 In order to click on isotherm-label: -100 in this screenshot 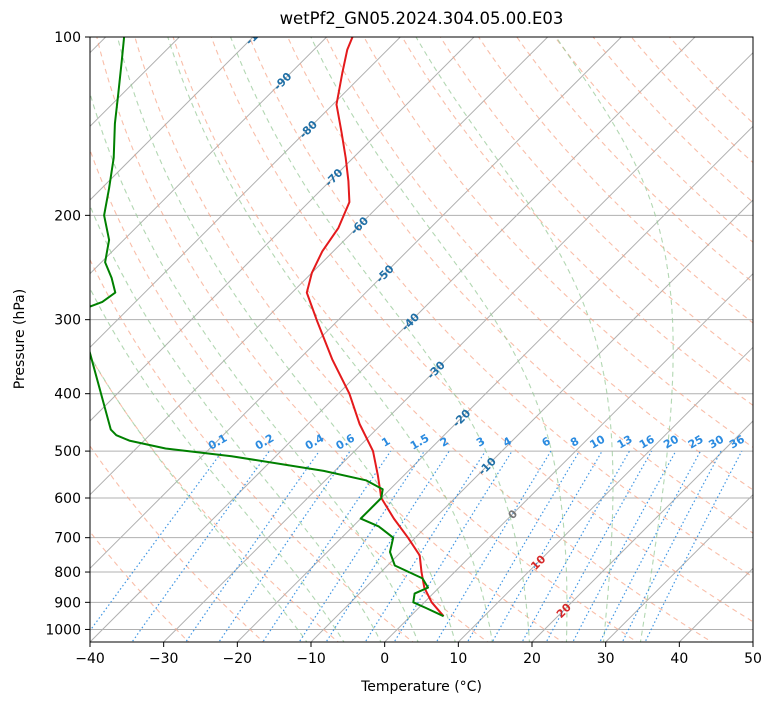, I will do `click(257, 33)`.